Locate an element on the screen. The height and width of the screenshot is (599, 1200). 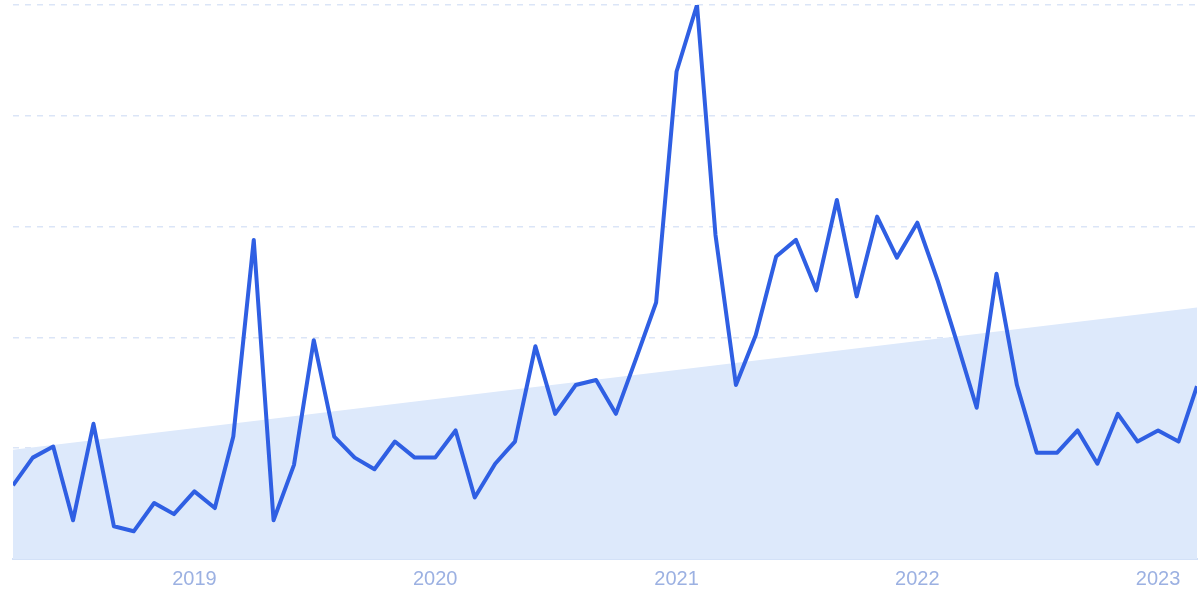
x-tick-label: 2023 is located at coordinates (1158, 577).